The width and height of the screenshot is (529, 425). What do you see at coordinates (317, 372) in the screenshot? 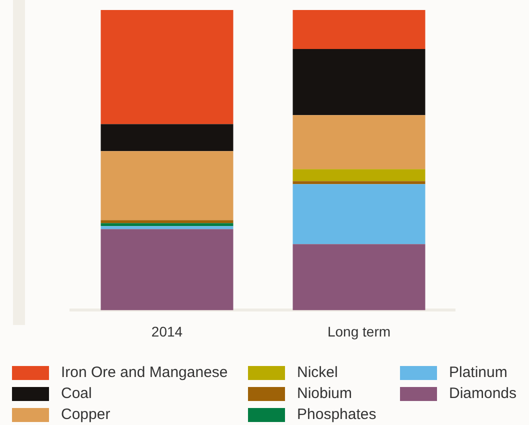
I see `legend-label: Nickel` at bounding box center [317, 372].